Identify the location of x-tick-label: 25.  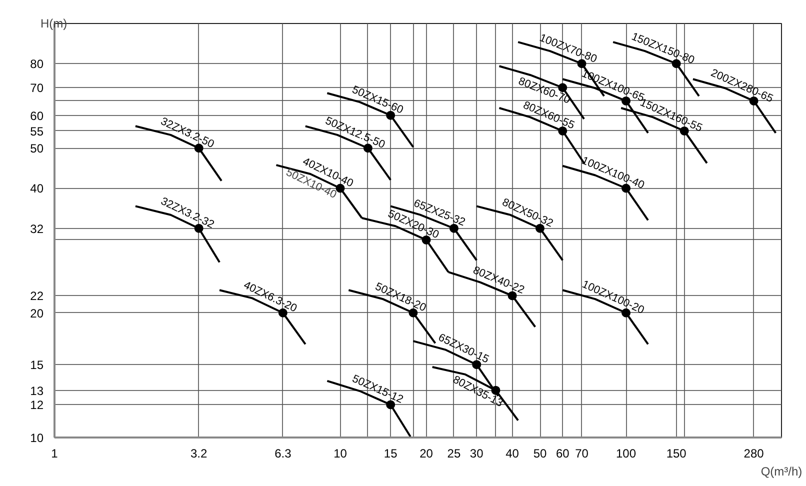
(454, 453).